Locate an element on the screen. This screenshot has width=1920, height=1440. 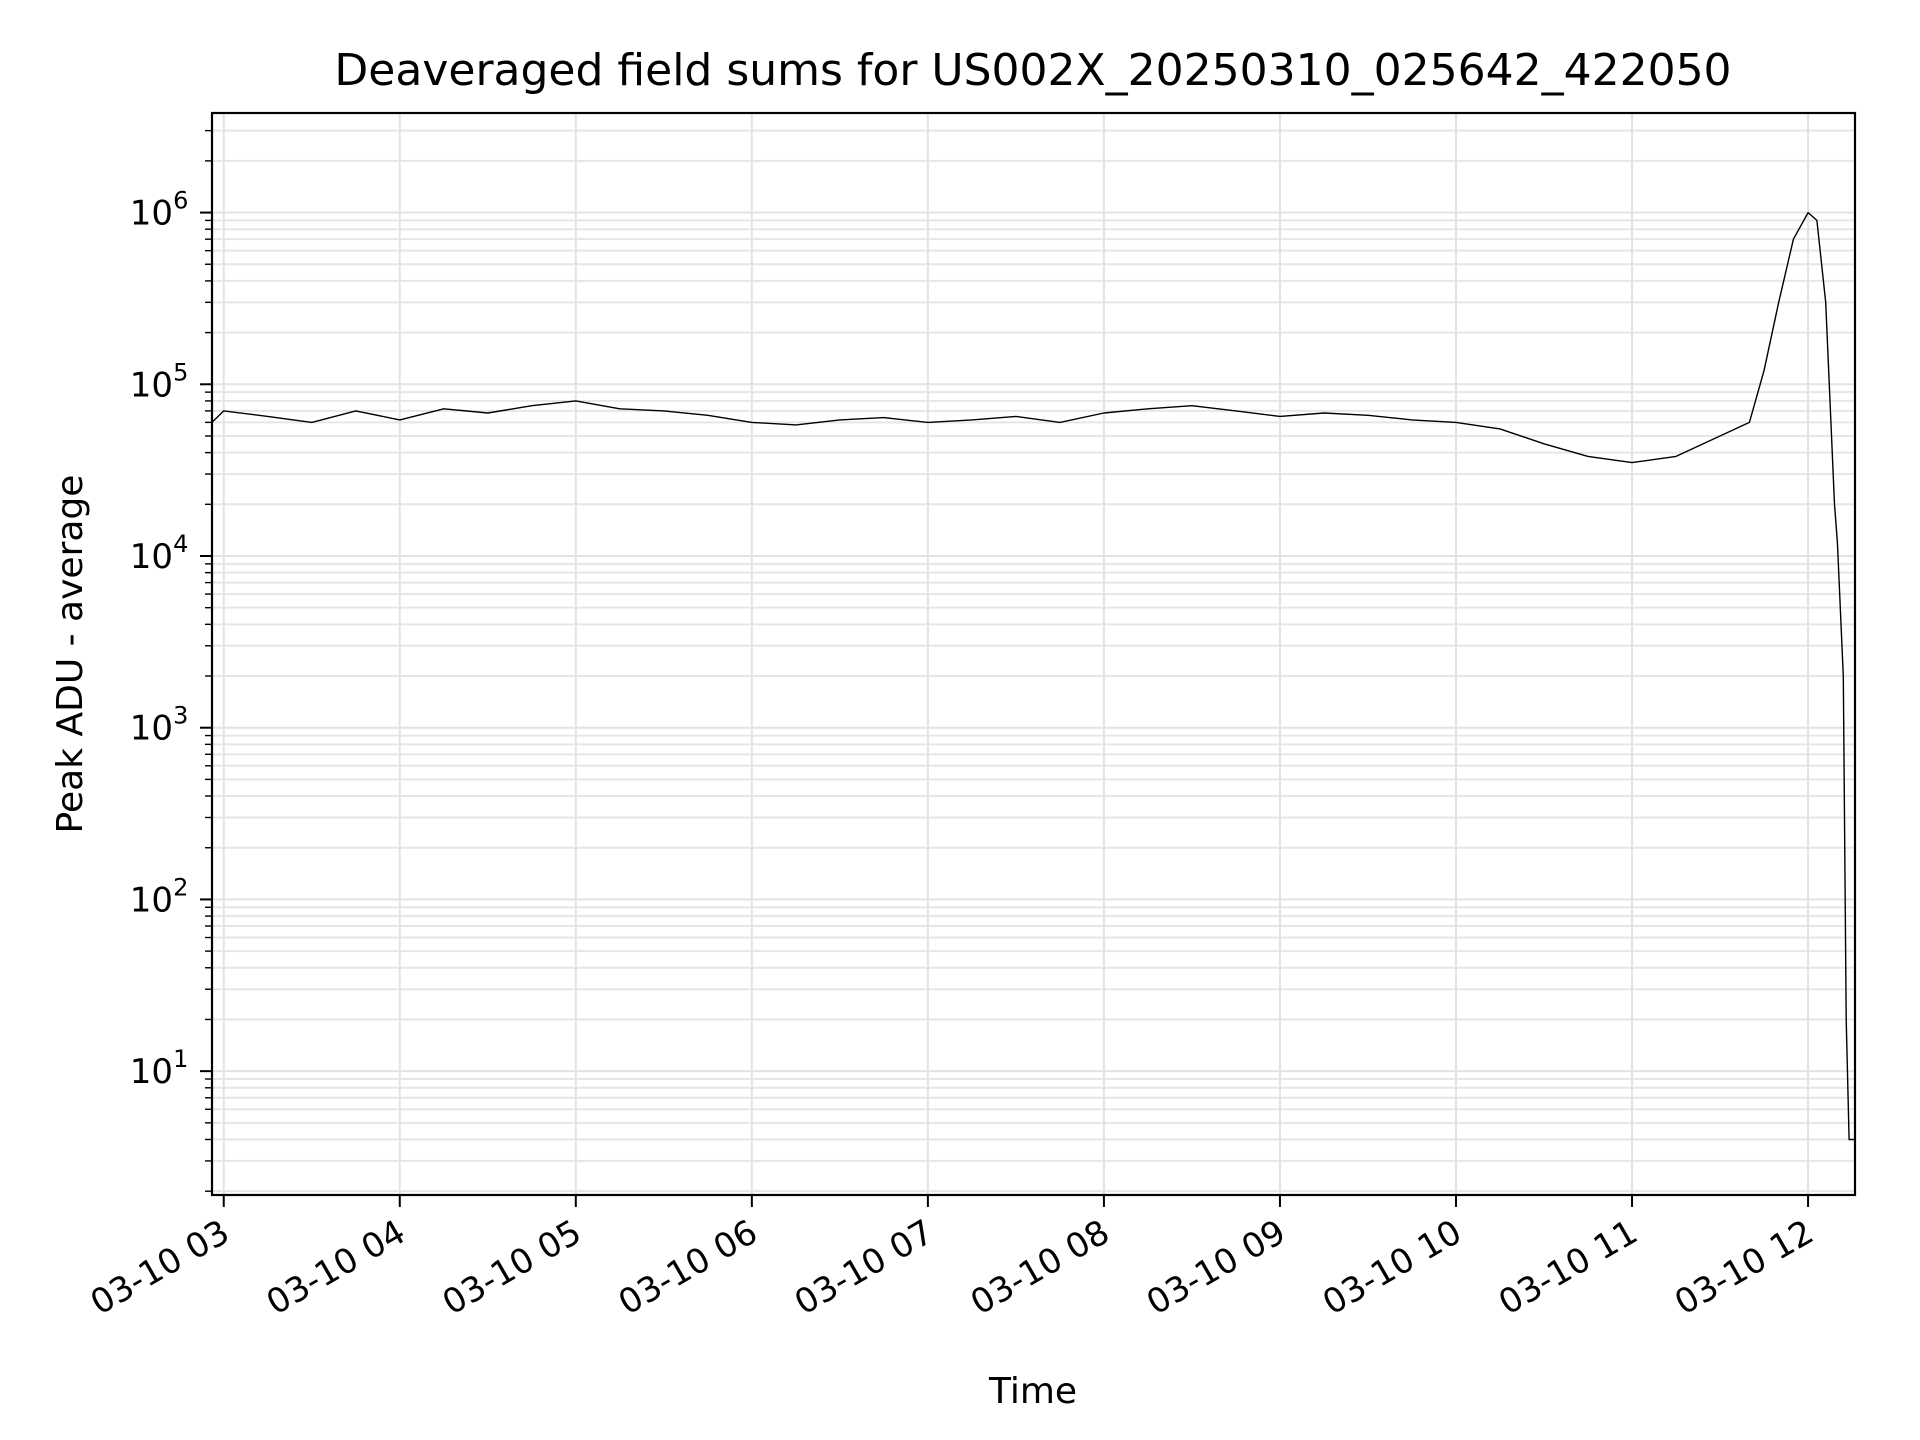
y-axis-ticks: 10¹ 10² 10³ 10⁴ 10⁵ 10⁶ is located at coordinates (171, 660).